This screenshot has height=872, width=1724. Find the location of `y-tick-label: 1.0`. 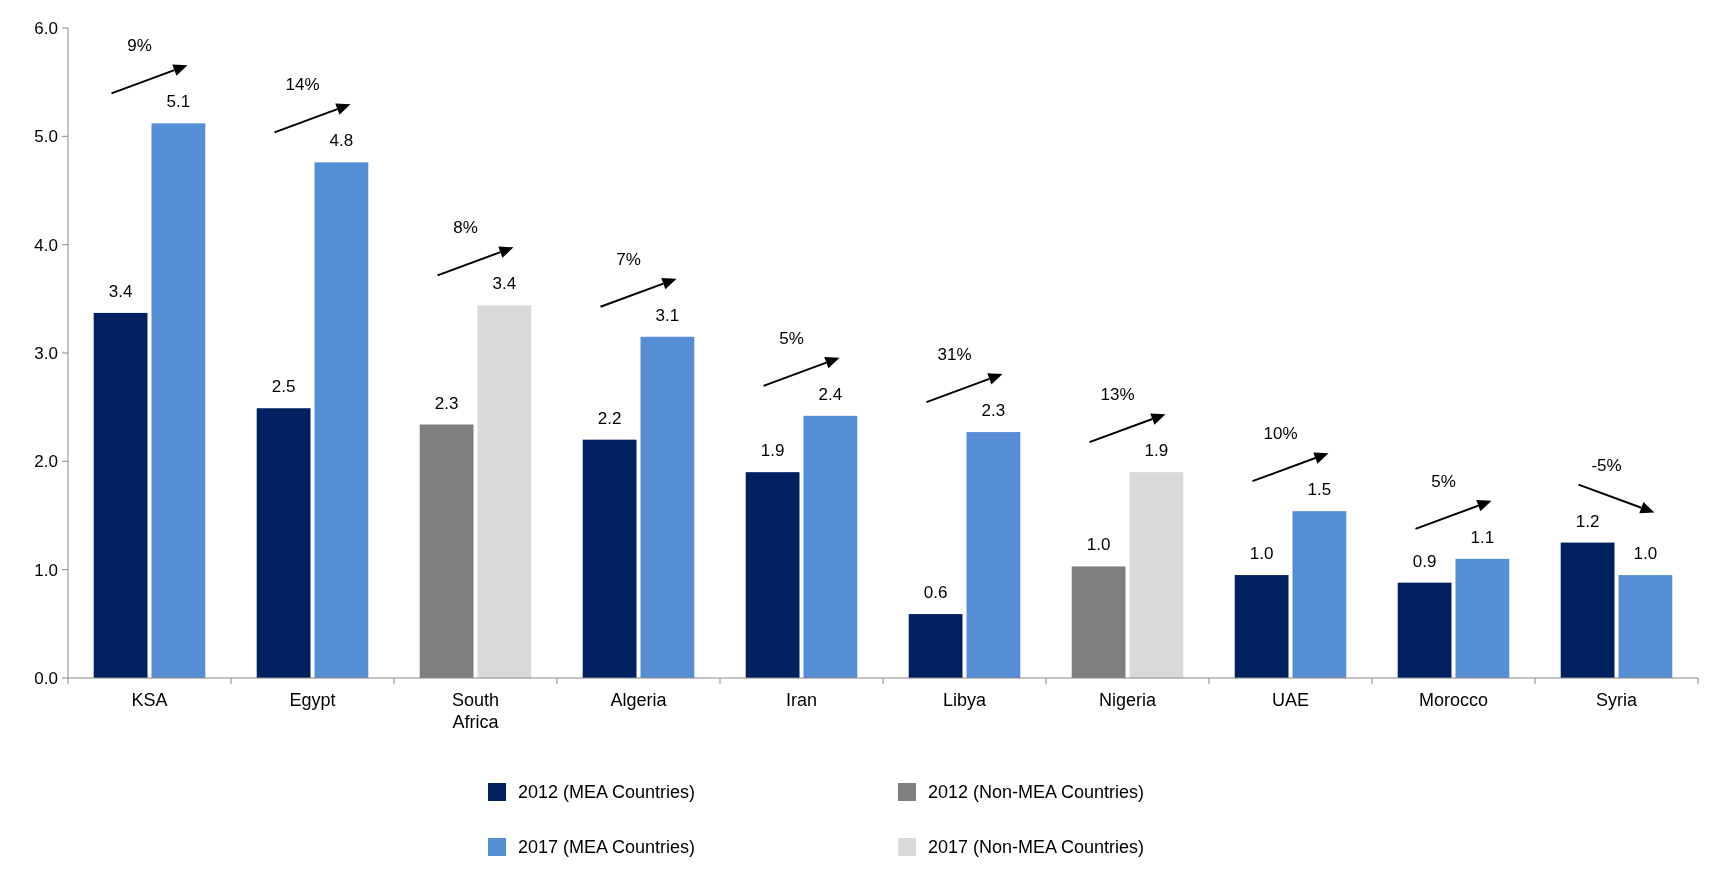

y-tick-label: 1.0 is located at coordinates (46, 570).